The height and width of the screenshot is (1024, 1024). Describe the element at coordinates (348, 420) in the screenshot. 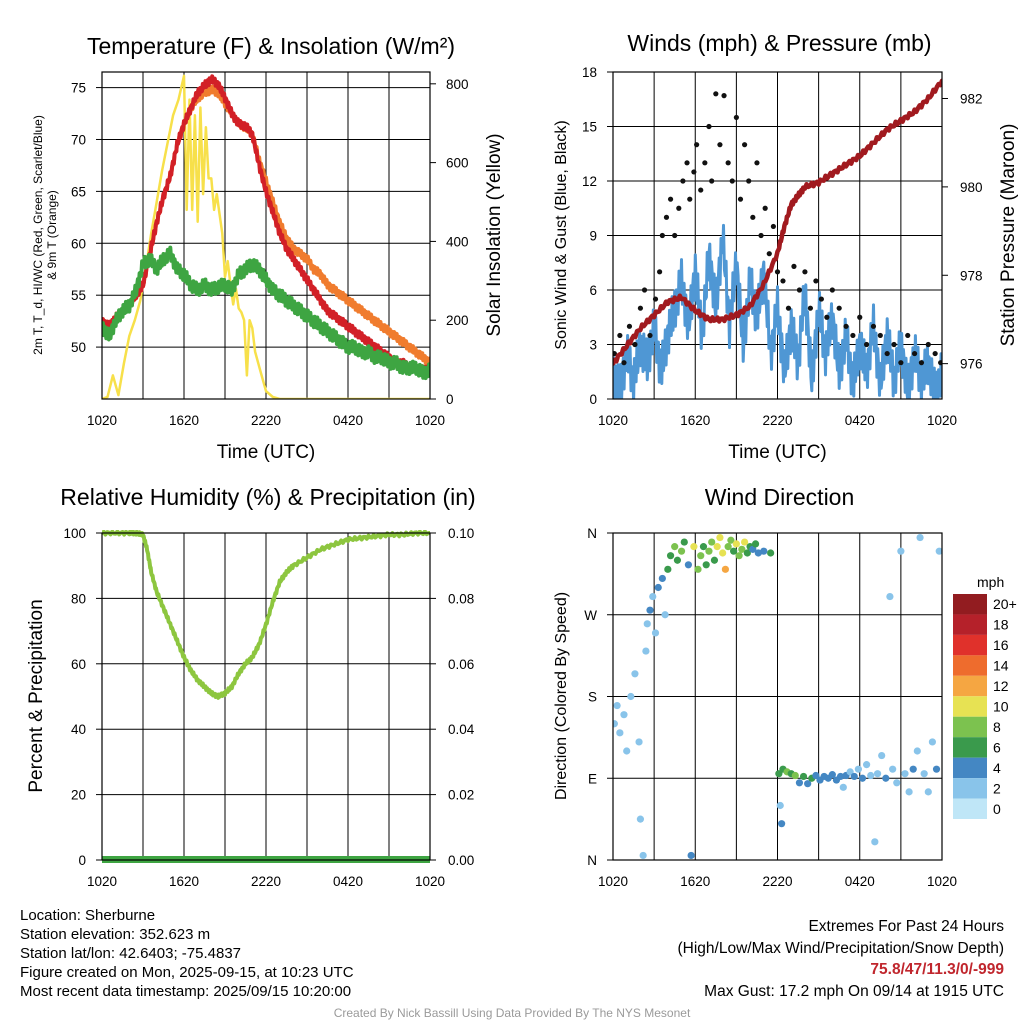

I see `x-tick-label: 0420` at that location.